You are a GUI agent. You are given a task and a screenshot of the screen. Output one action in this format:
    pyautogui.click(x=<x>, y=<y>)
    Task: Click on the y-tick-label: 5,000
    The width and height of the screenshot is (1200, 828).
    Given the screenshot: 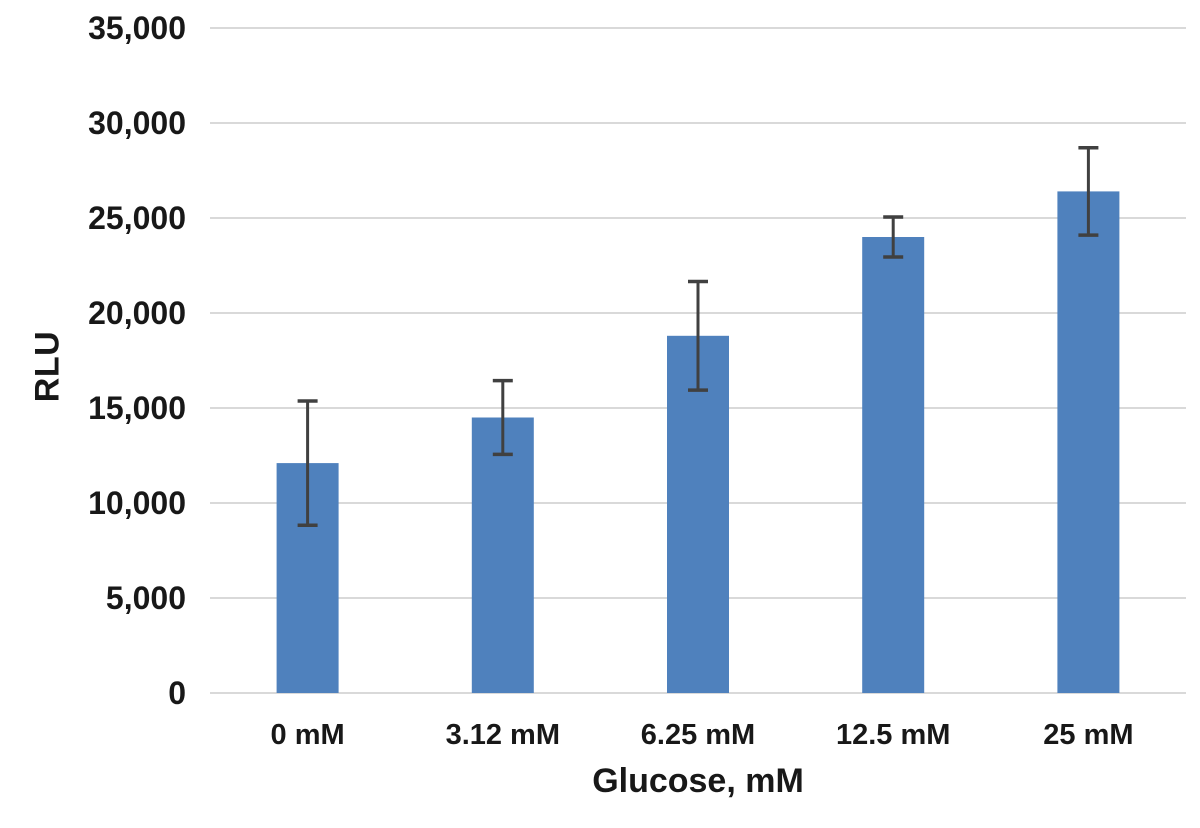 What is the action you would take?
    pyautogui.click(x=146, y=598)
    